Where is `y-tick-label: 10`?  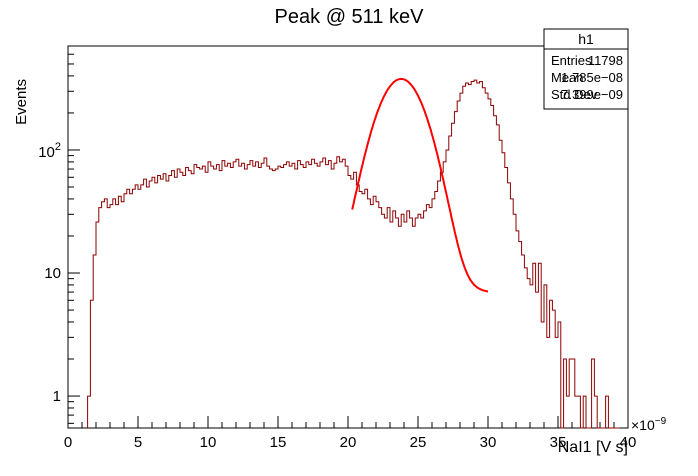 y-tick-label: 10 is located at coordinates (52, 273).